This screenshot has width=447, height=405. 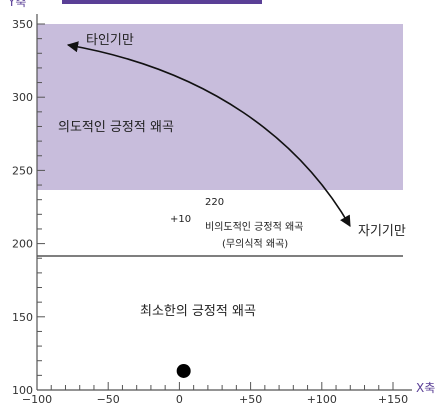 I want to click on unconscious-illusion-label: (무의식적 왜곡), so click(x=255, y=244).